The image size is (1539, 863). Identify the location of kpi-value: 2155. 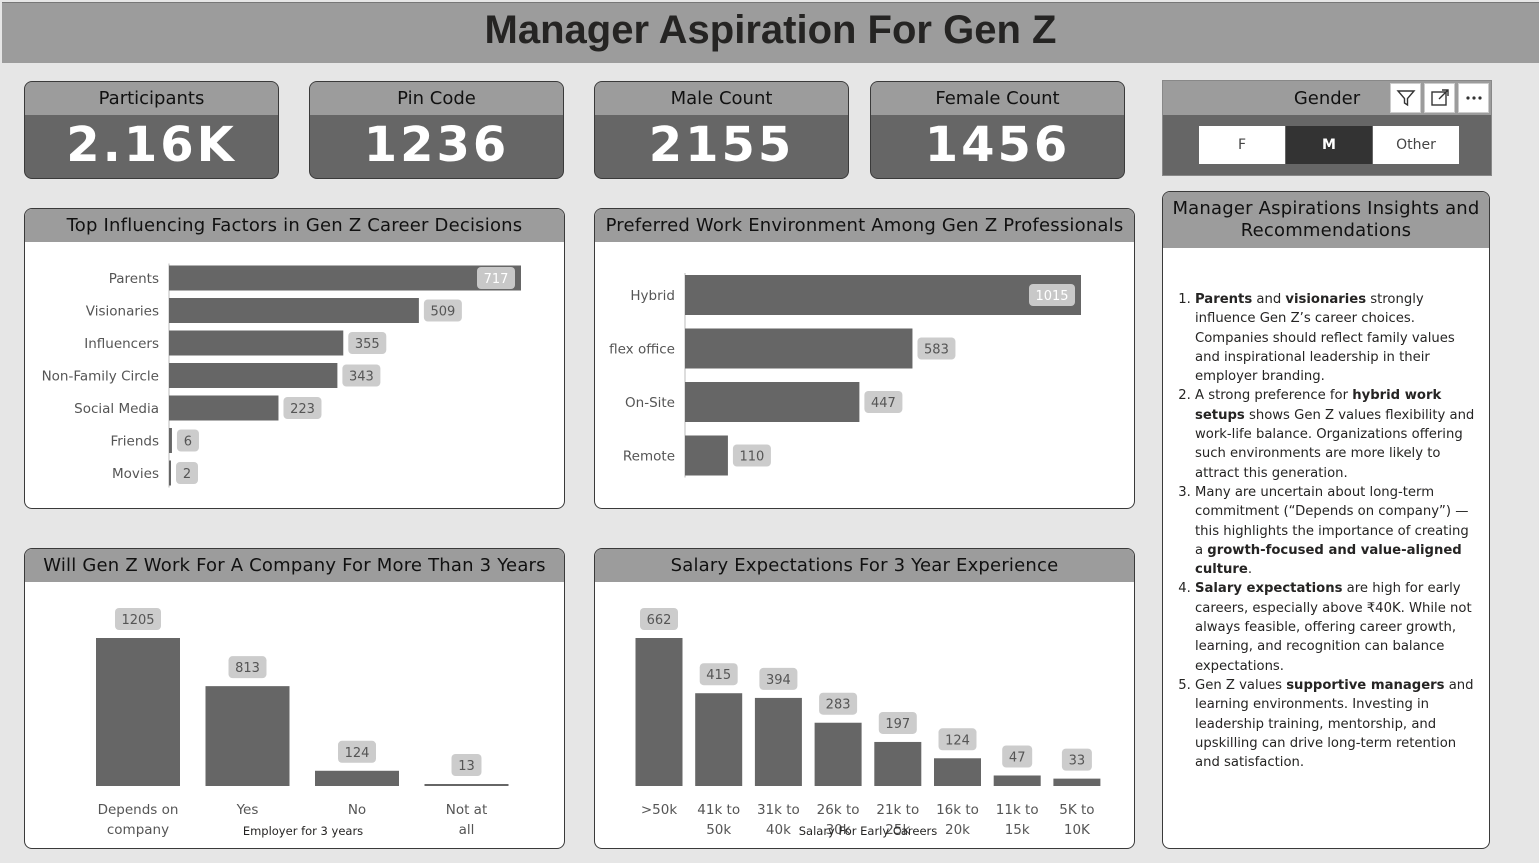
(721, 145).